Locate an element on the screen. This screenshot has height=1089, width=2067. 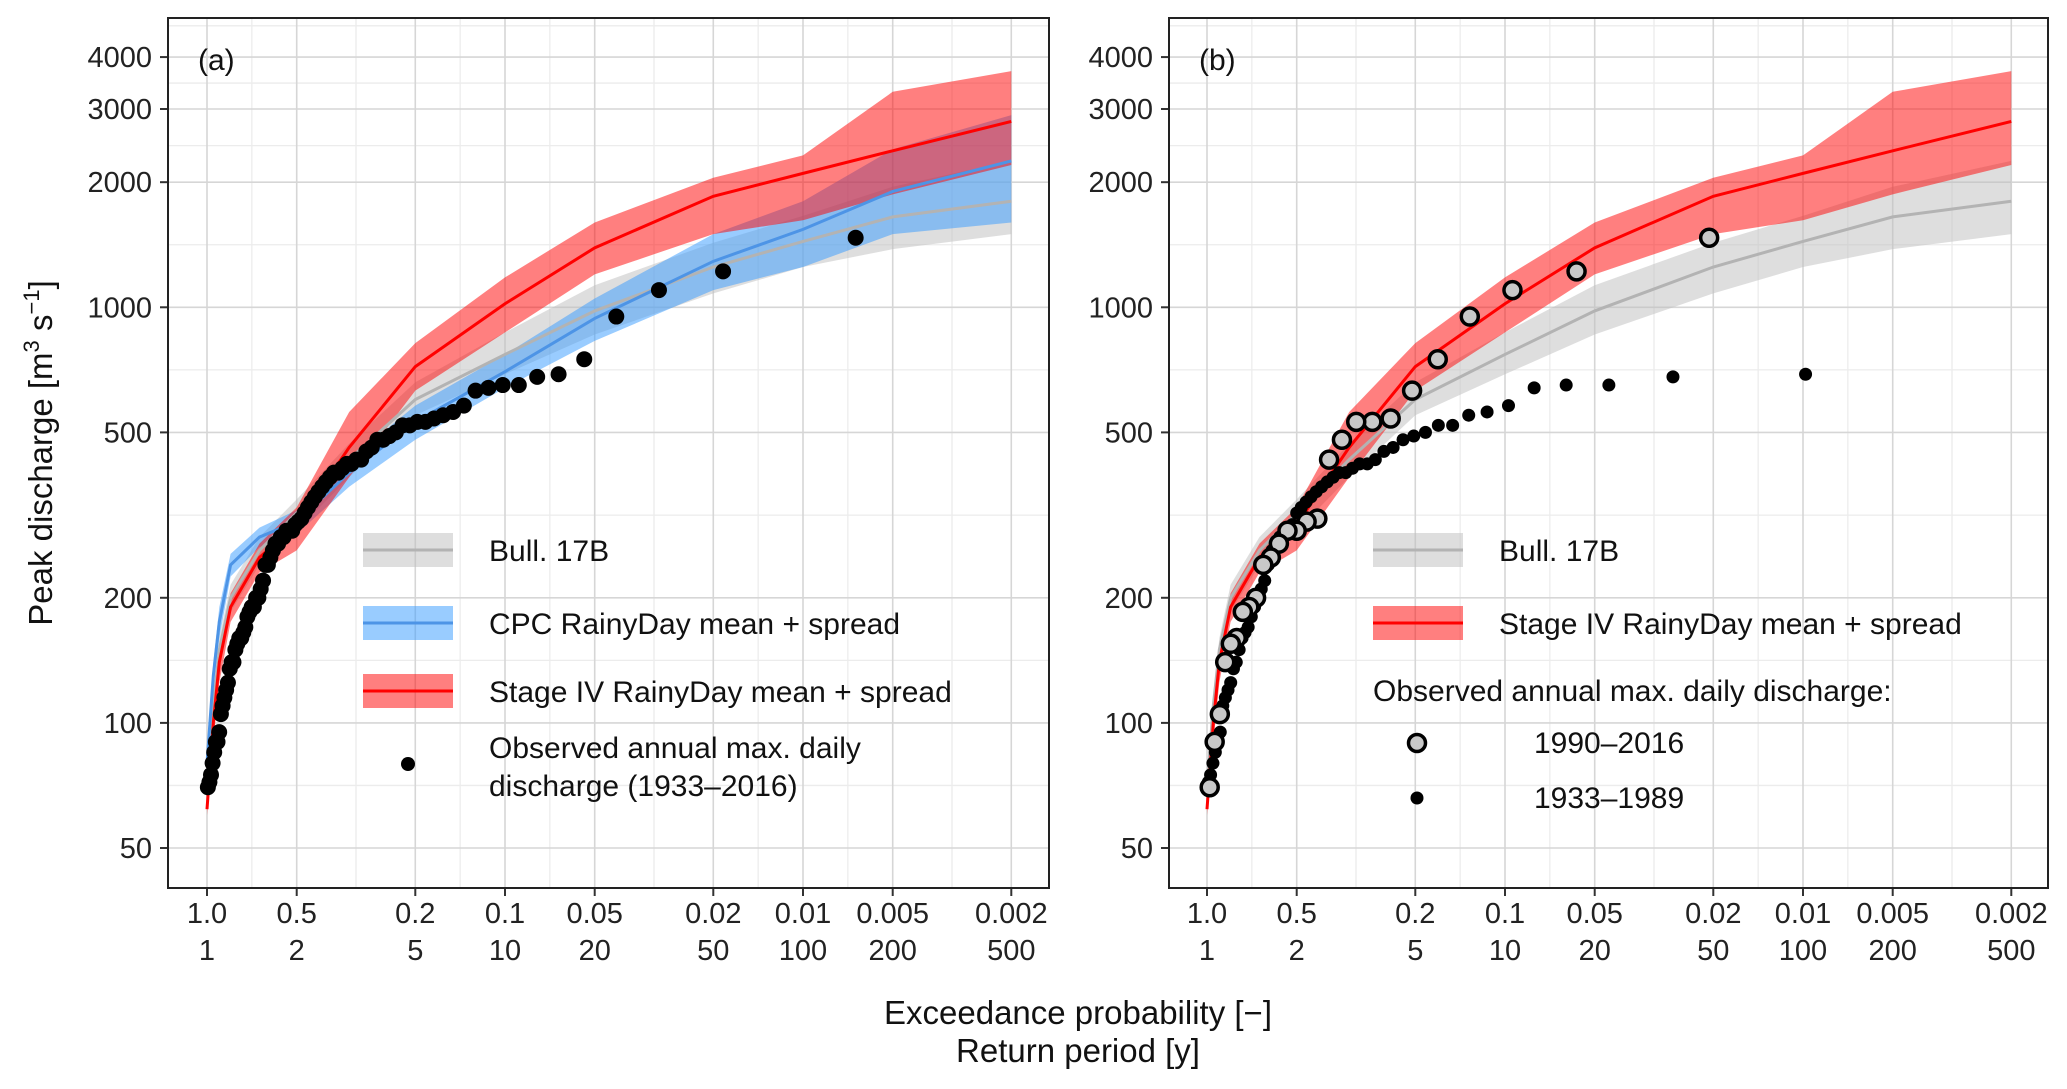
cpc-legend-label: CPC RainyDay mean + spread is located at coordinates (694, 624).